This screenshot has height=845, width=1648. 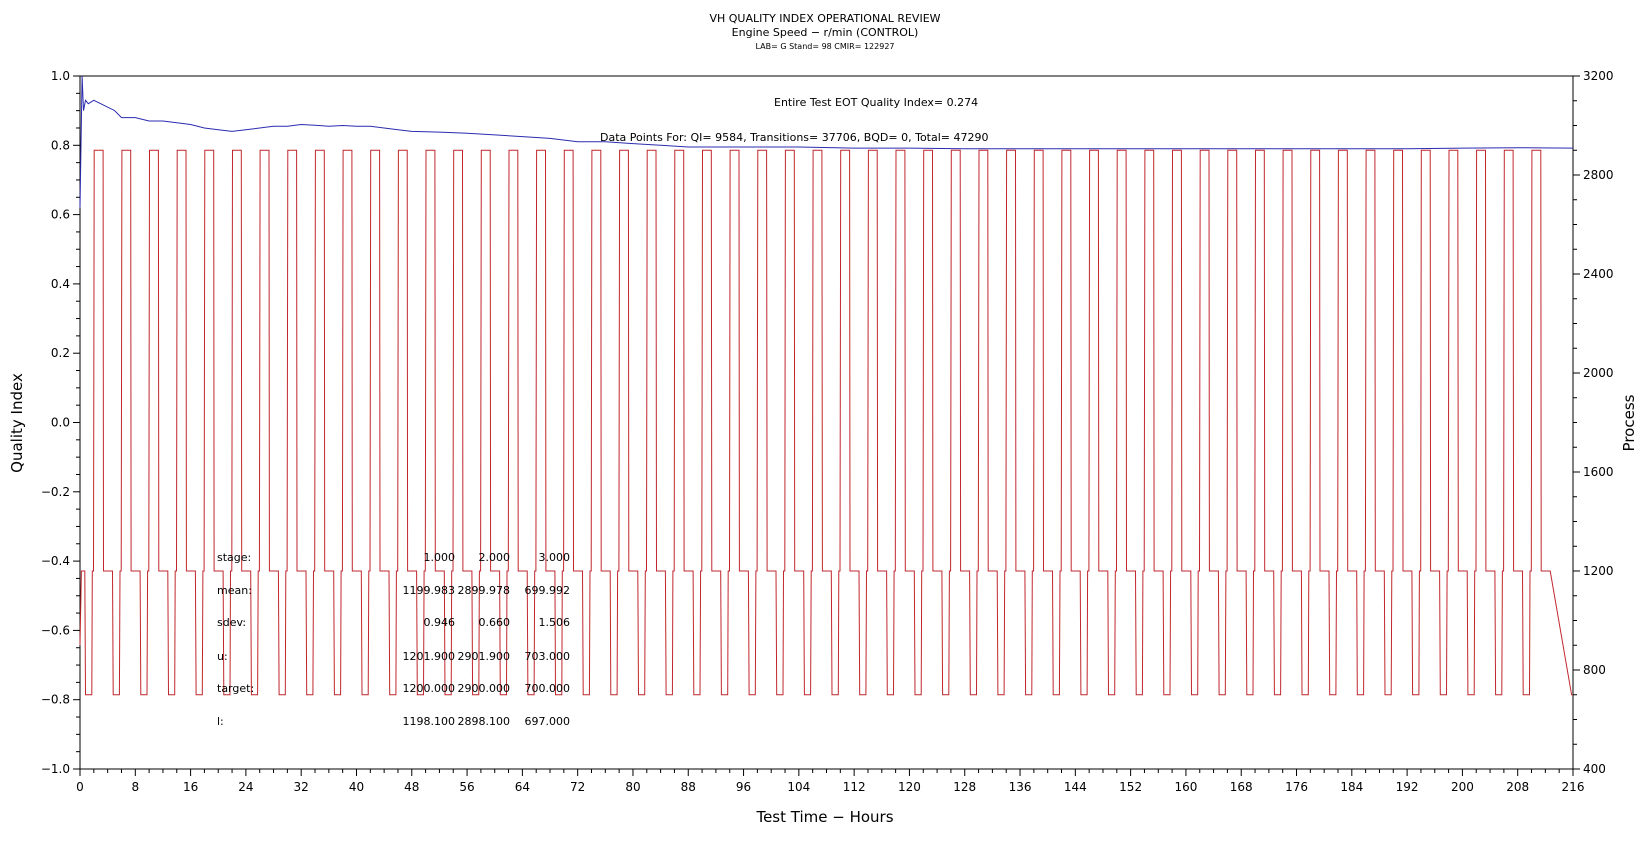 What do you see at coordinates (632, 787) in the screenshot?
I see `x-tick-label: 80` at bounding box center [632, 787].